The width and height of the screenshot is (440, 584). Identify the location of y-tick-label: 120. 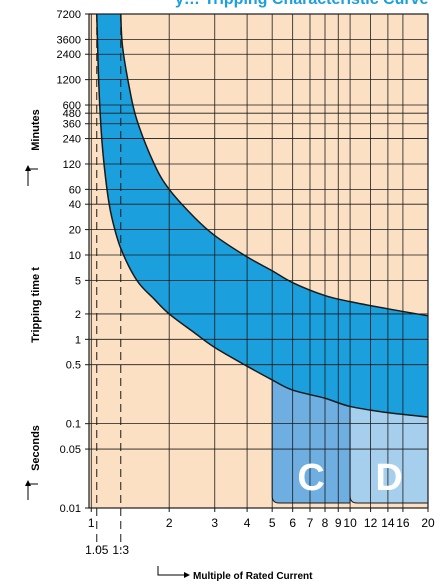
(72, 165).